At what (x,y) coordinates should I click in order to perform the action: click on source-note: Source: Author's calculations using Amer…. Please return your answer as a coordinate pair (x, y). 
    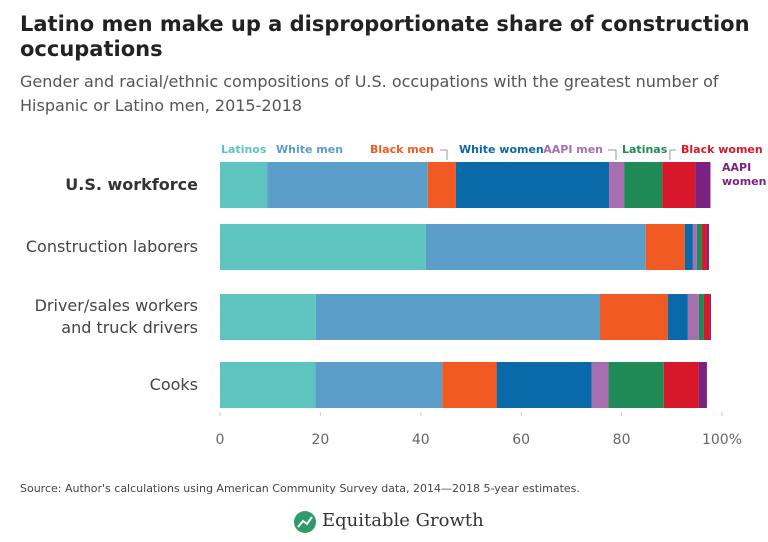
    Looking at the image, I should click on (300, 488).